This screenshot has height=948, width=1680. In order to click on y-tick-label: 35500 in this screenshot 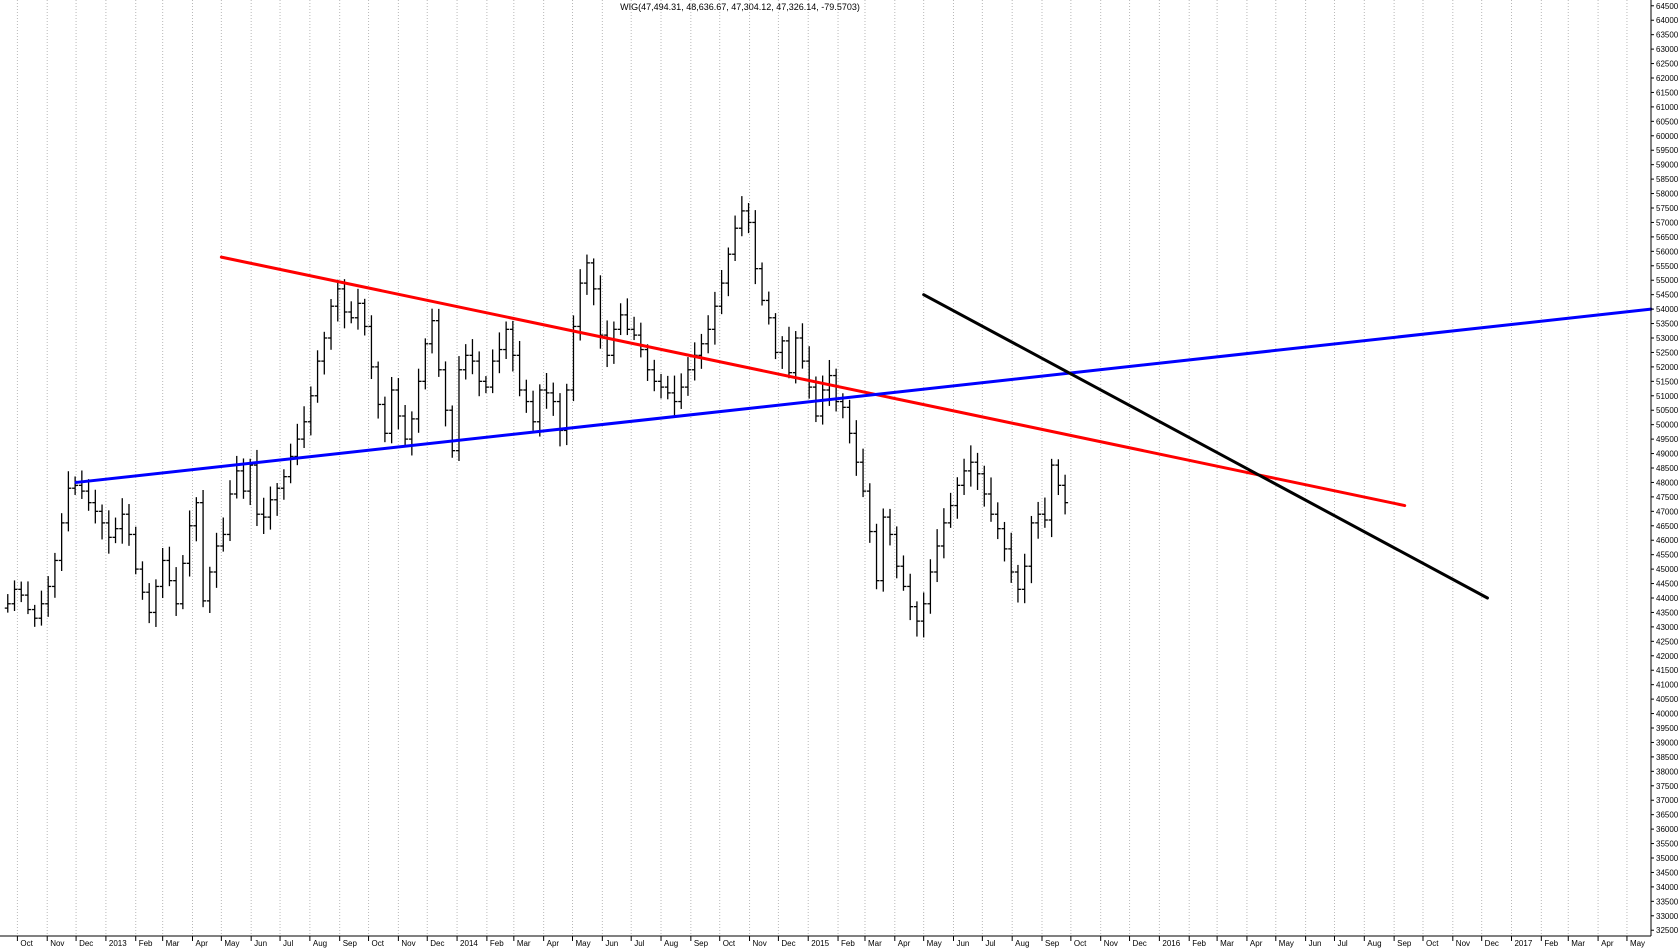, I will do `click(1667, 844)`.